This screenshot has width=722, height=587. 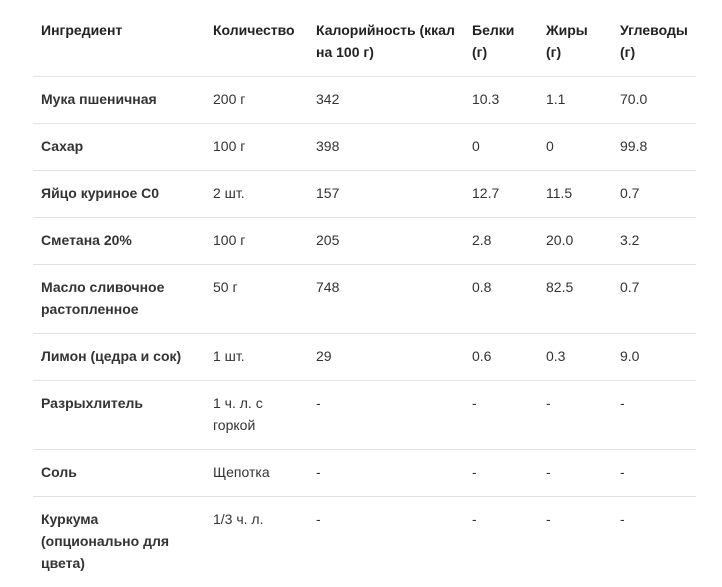 I want to click on table-row: Разрыхлитель 1 ч. л. с горкой - - - -, so click(x=364, y=415).